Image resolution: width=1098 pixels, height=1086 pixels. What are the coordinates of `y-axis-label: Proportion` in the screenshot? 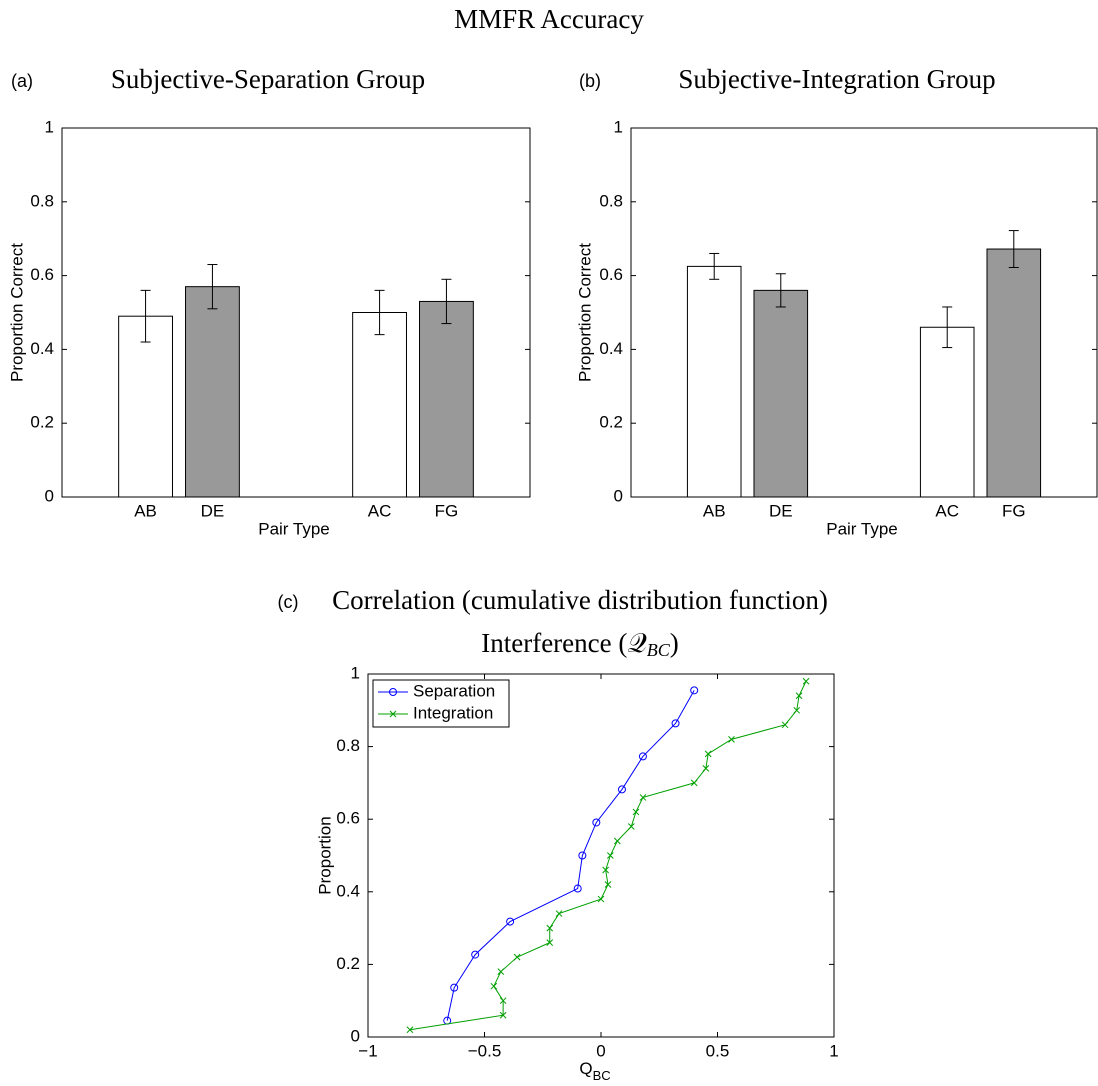 It's located at (324, 855).